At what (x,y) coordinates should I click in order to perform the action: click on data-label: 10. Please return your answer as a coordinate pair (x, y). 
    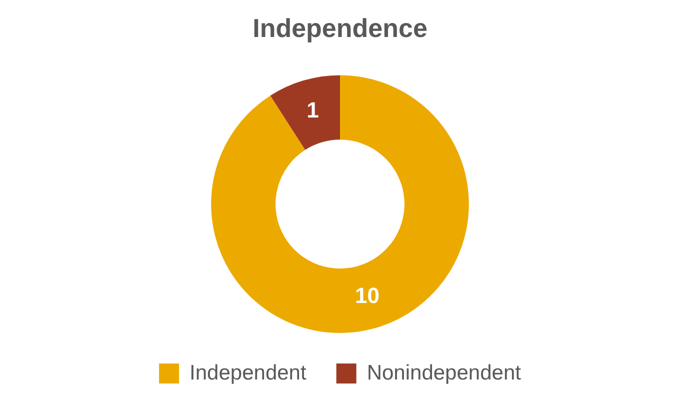
    Looking at the image, I should click on (367, 295).